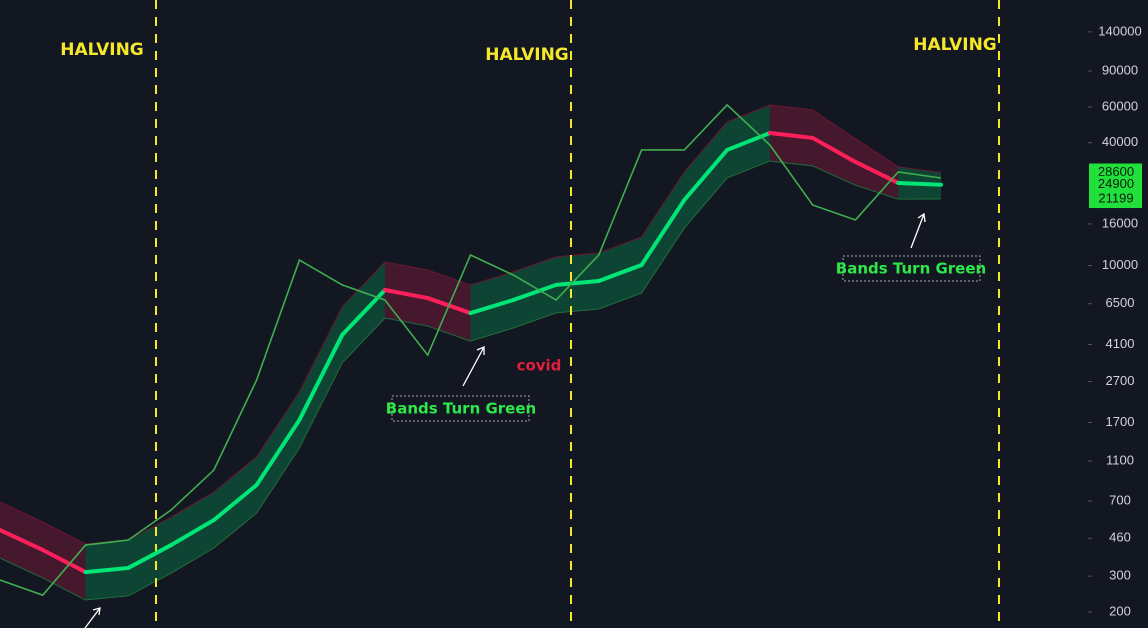 The width and height of the screenshot is (1148, 628). I want to click on y-tick-label: 1700, so click(1120, 421).